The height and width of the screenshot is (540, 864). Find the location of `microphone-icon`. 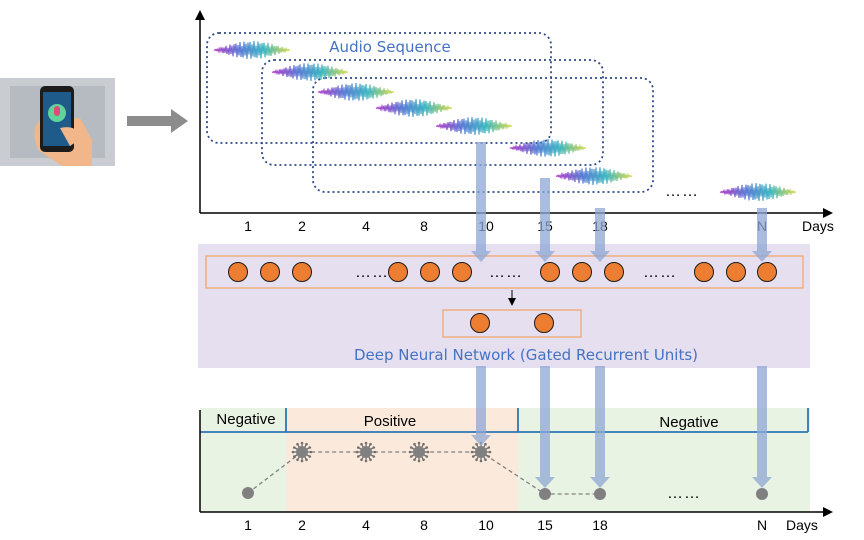

microphone-icon is located at coordinates (57, 111).